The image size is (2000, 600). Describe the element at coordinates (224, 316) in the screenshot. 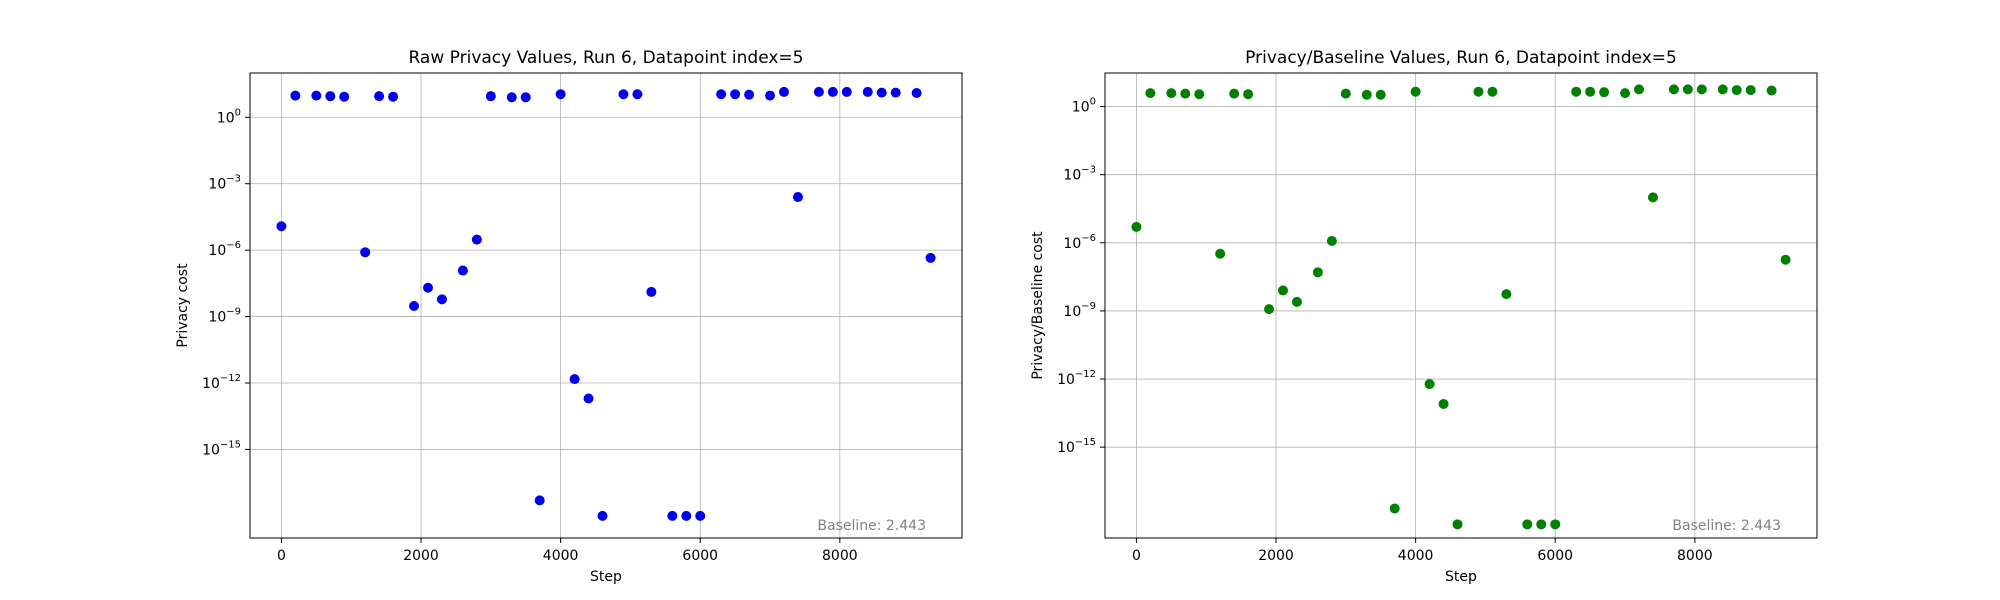

I see `y-tick-label: 10⁻⁹` at that location.